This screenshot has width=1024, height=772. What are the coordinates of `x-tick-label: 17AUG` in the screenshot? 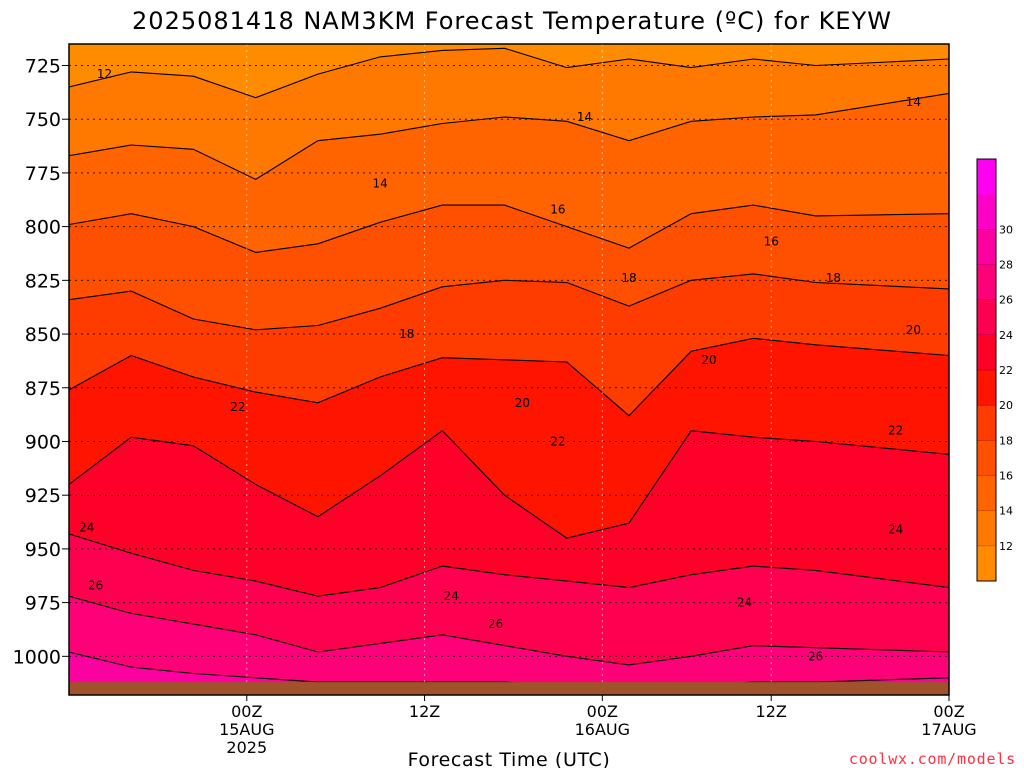 It's located at (948, 729).